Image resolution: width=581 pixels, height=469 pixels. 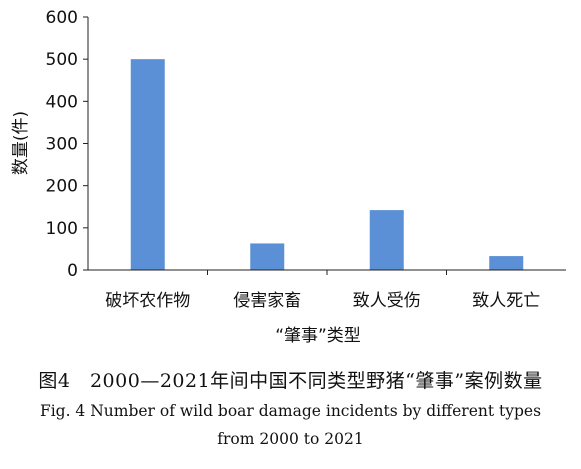 I want to click on figure-caption-chinese: 图4 2000—2021年间中国不同类型野猪“肇事”案例数量, so click(x=290, y=381).